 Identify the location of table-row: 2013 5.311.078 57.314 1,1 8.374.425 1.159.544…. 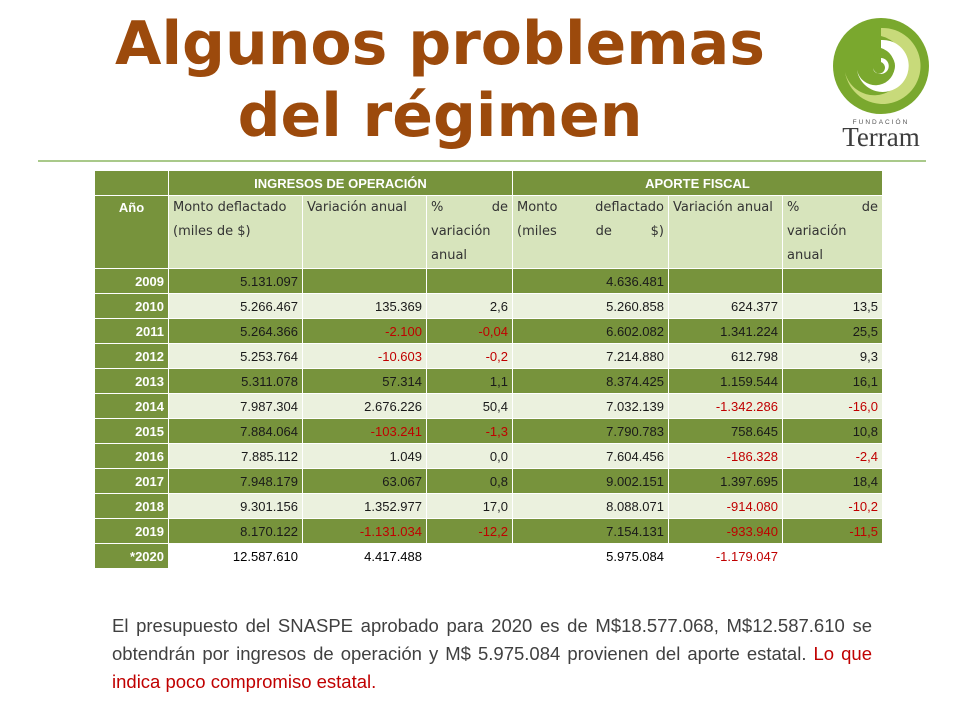
(488, 381).